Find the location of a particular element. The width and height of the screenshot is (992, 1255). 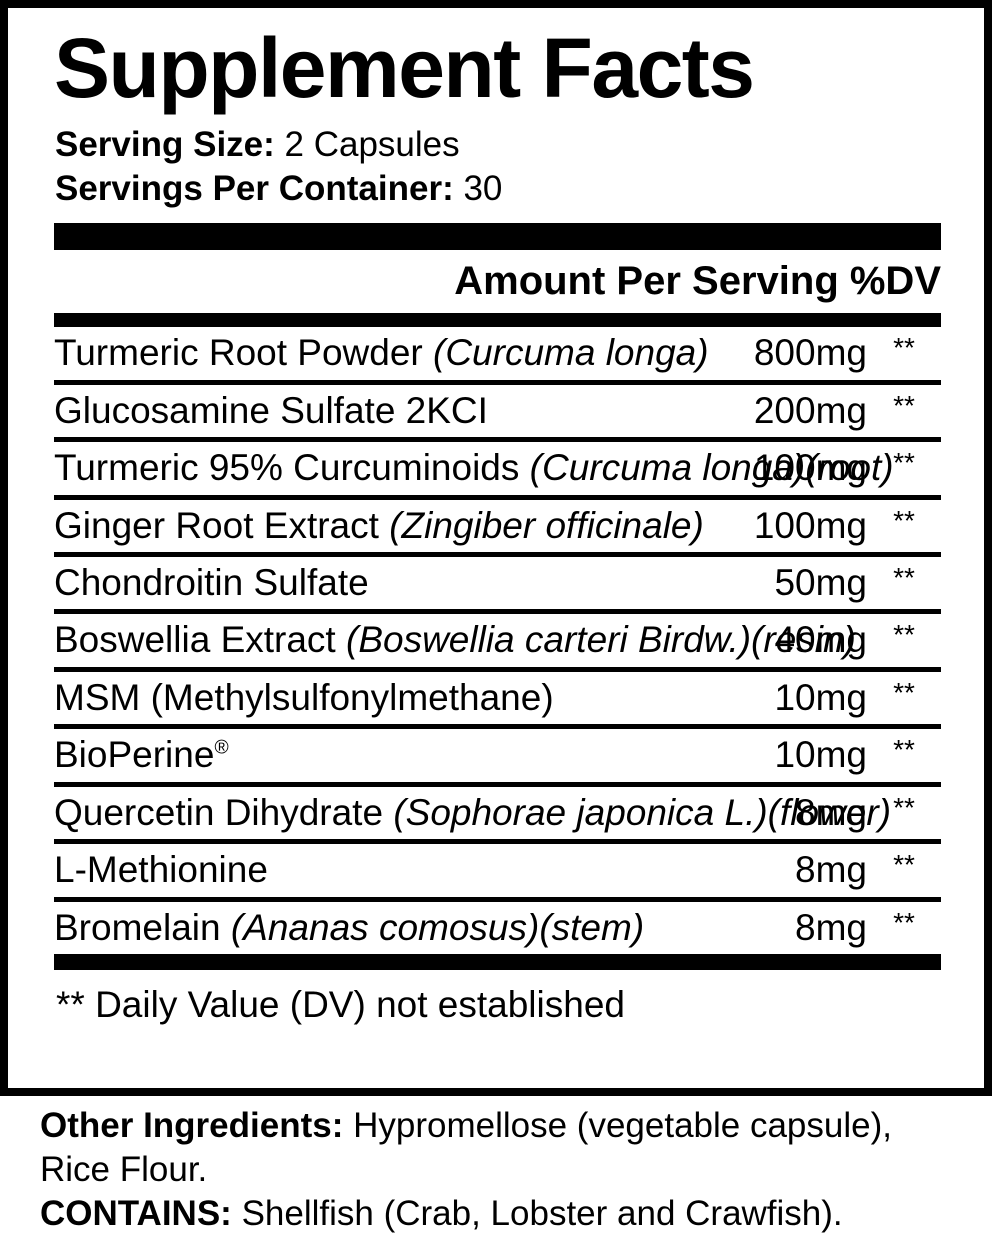

ingredient-botanical-name: (Boswellia carteri Birdw.)(resin) is located at coordinates (601, 640).